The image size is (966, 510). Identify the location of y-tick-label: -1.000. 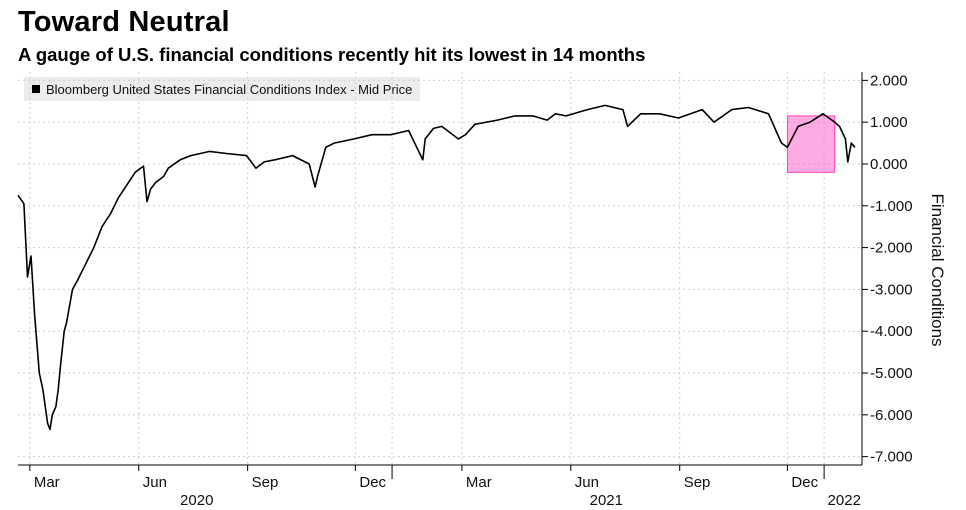
(891, 206).